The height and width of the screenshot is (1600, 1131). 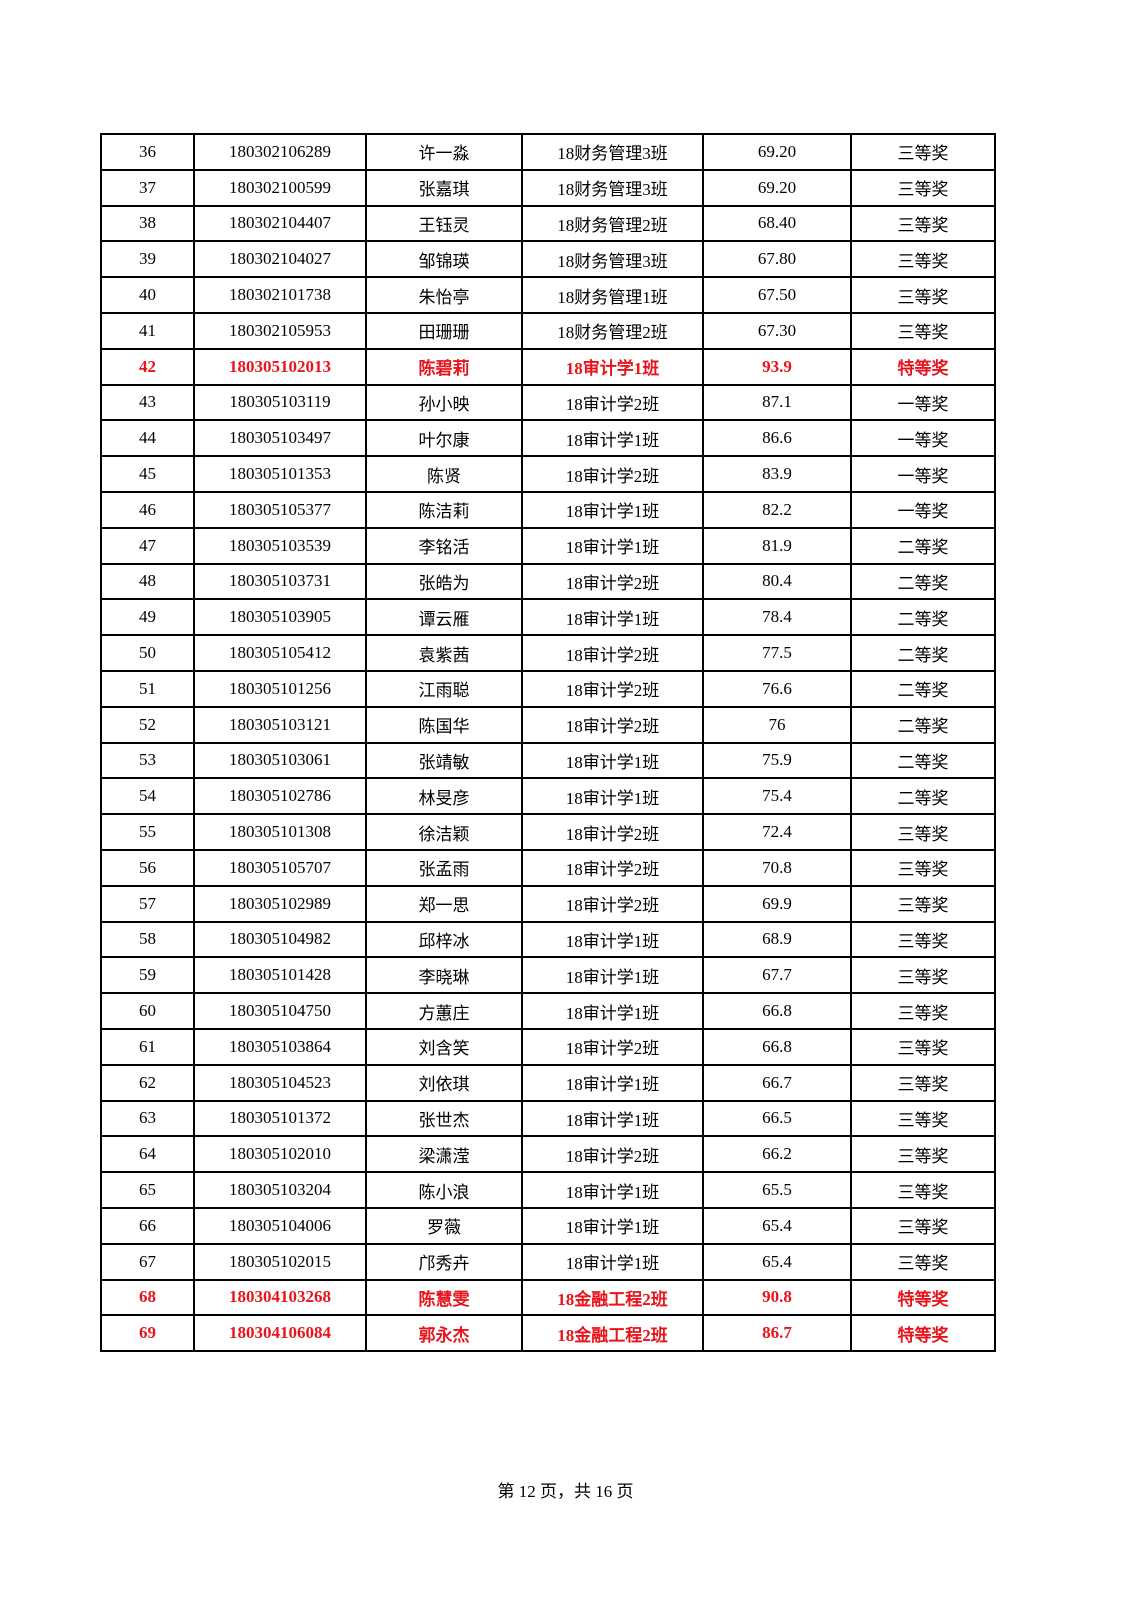 What do you see at coordinates (280, 402) in the screenshot?
I see `student-id-cell: 180305103119` at bounding box center [280, 402].